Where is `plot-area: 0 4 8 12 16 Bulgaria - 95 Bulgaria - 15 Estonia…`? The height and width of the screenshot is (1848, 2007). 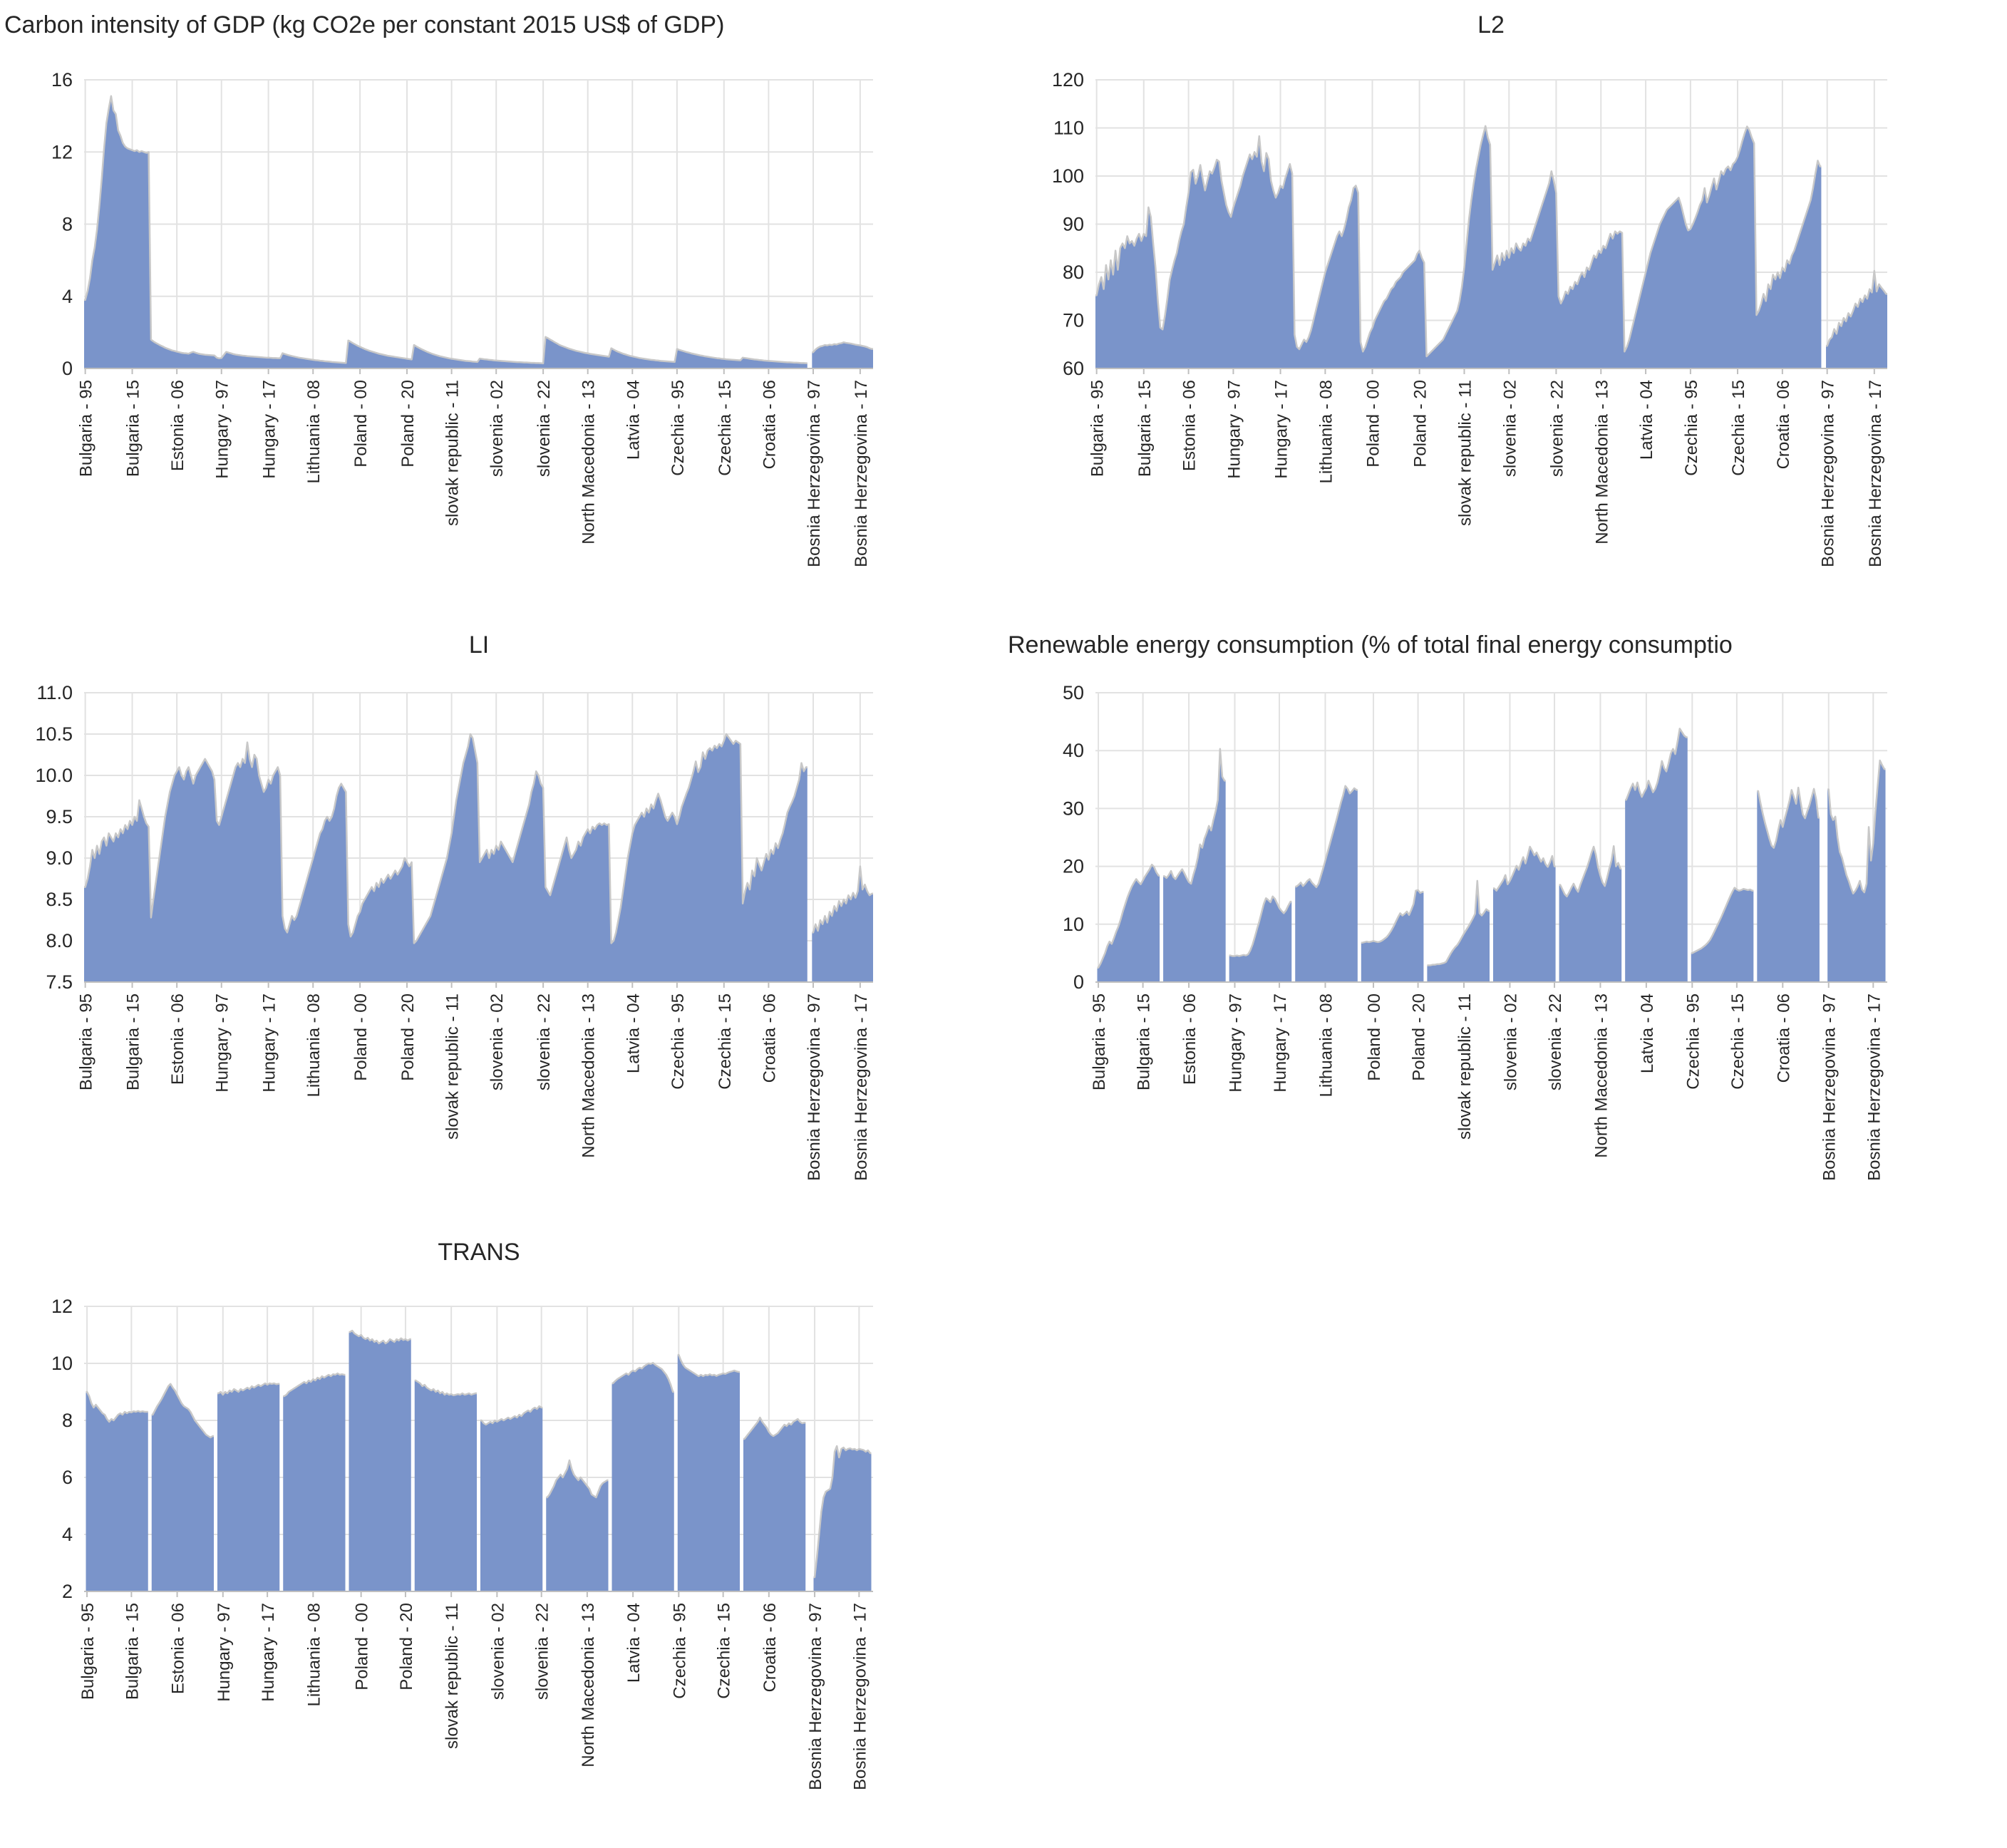 plot-area: 0 4 8 12 16 Bulgaria - 95 Bulgaria - 15 Estonia… is located at coordinates (462, 318).